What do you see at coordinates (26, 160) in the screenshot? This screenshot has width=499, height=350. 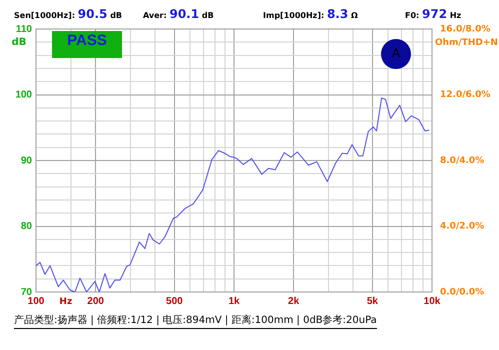 I see `y-tick-label: 90` at bounding box center [26, 160].